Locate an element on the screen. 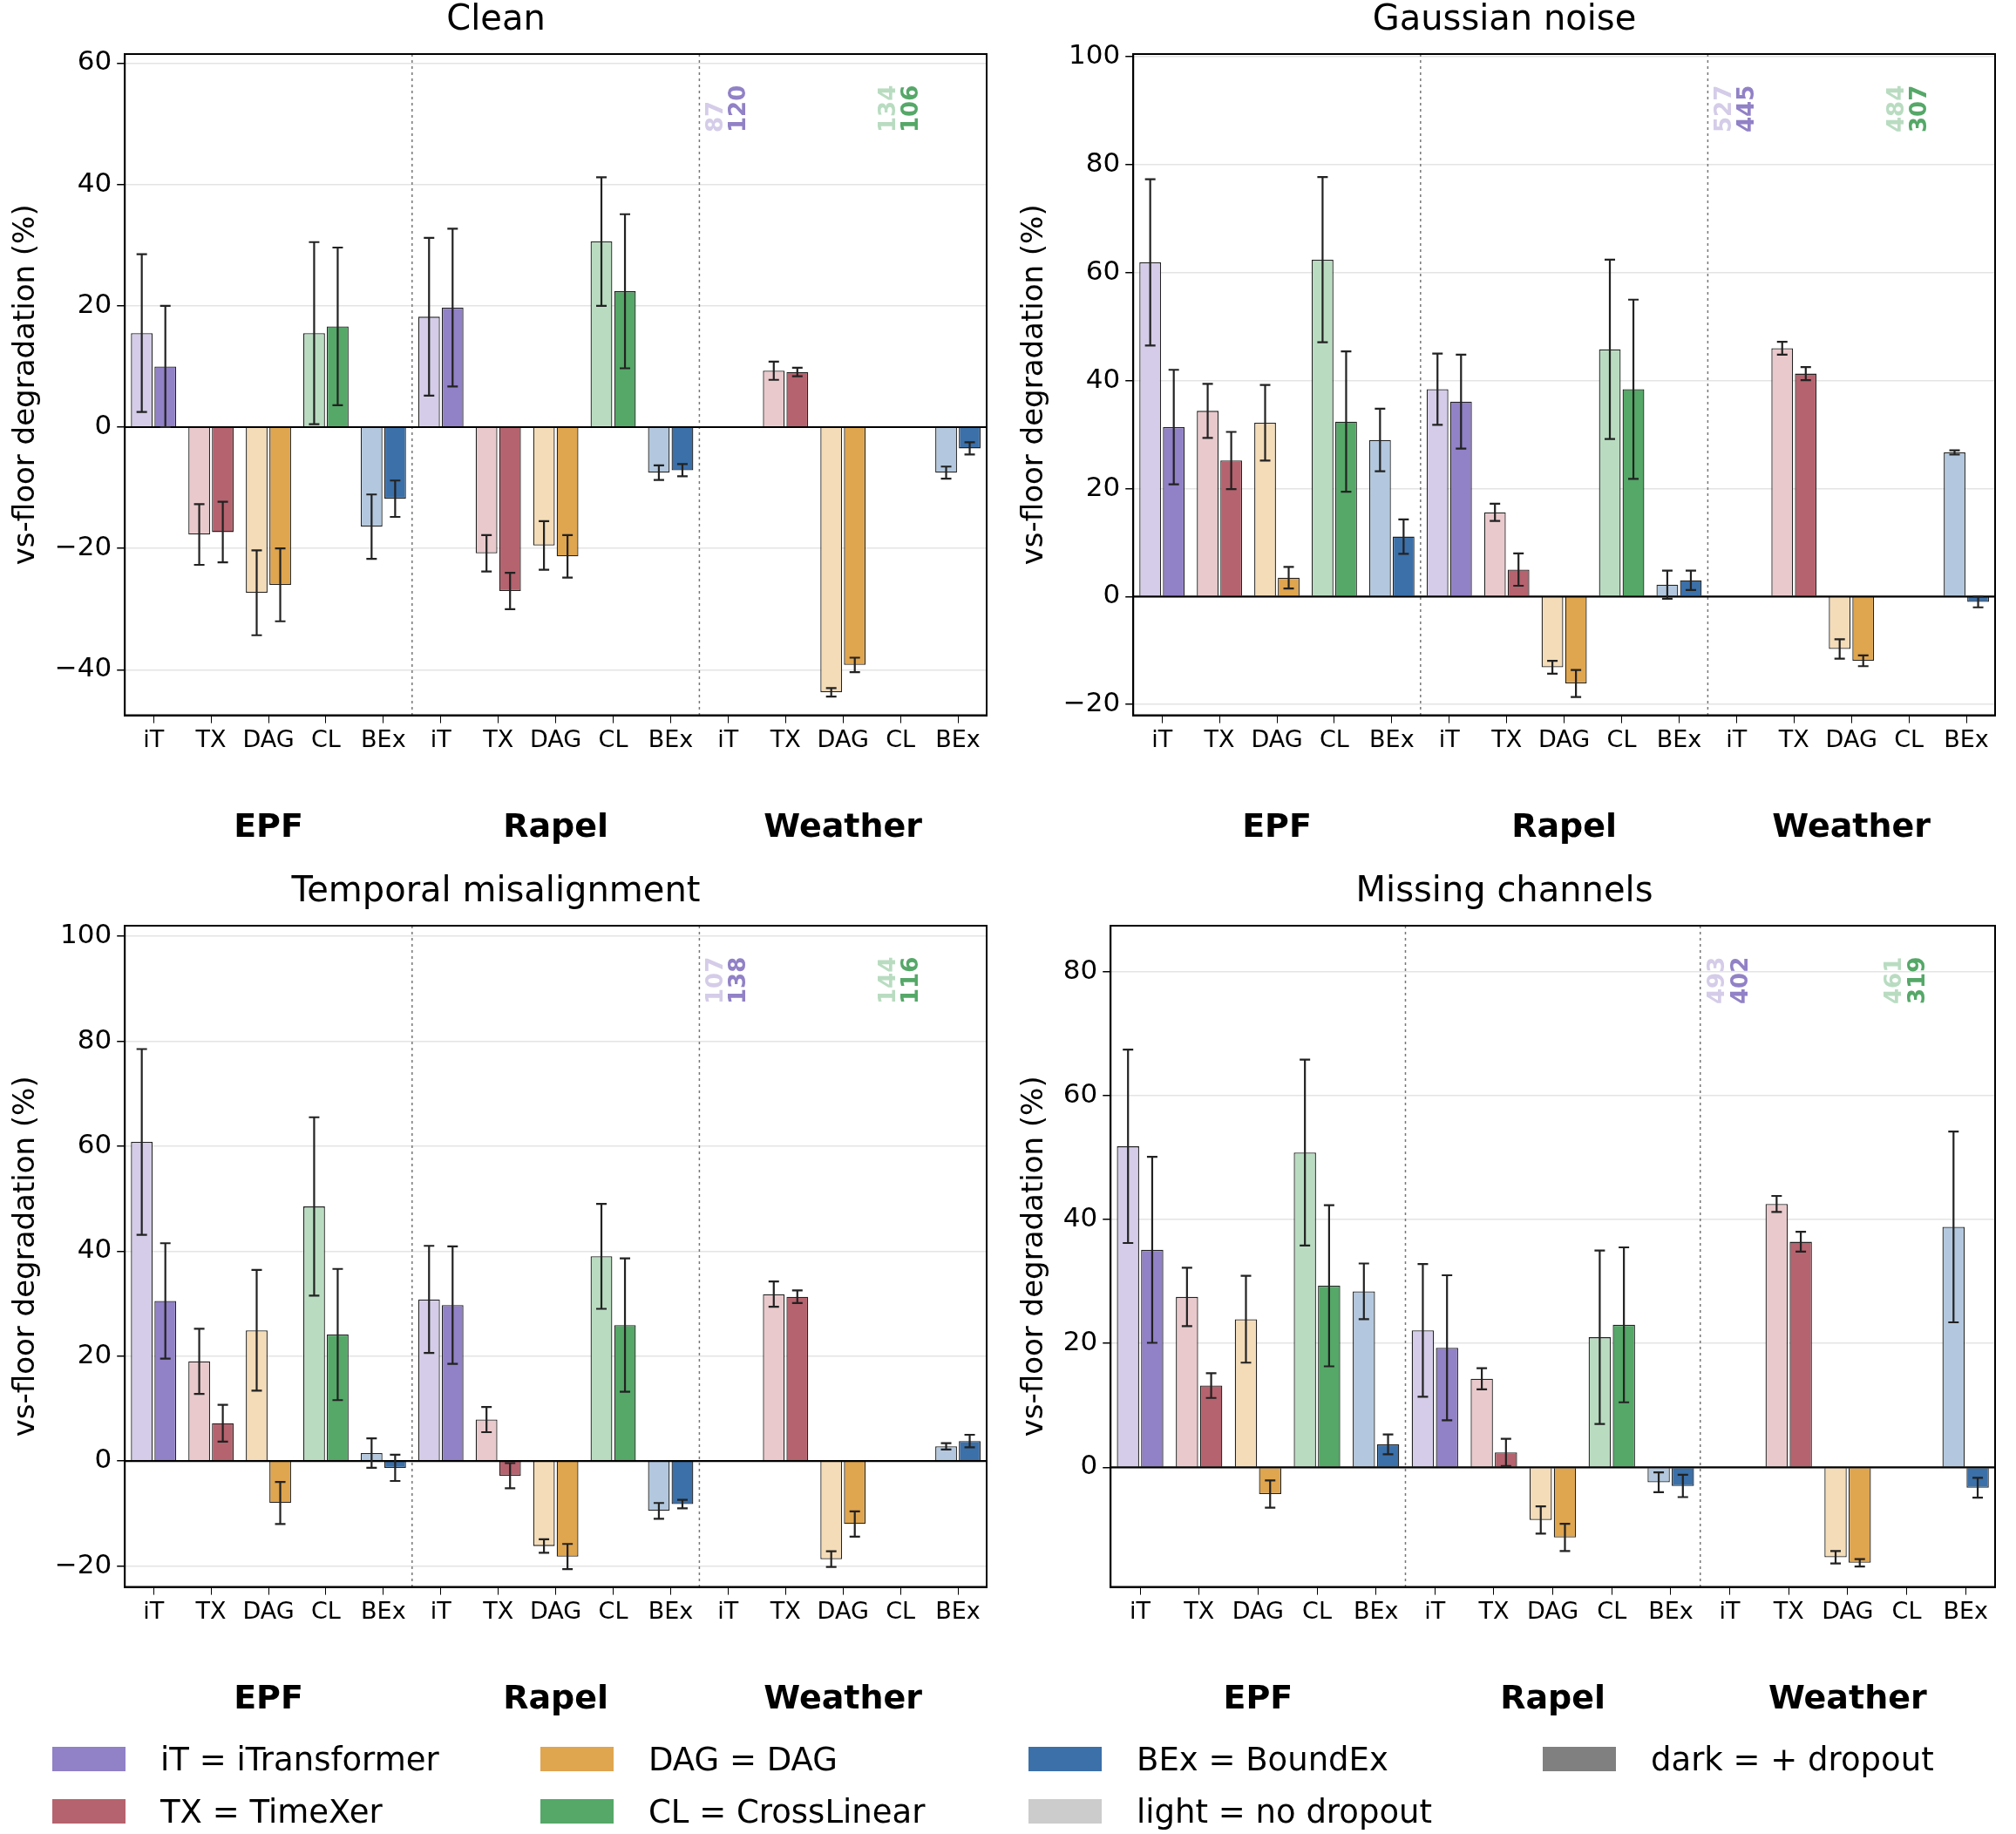  text: 445 is located at coordinates (1746, 109).